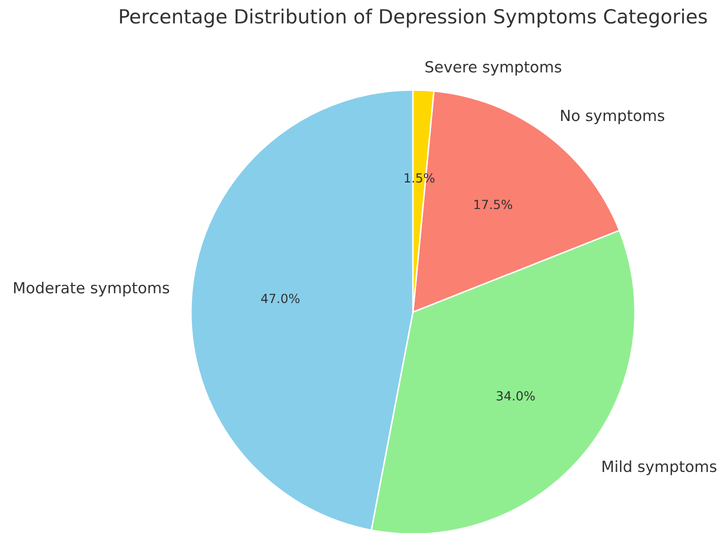 The image size is (722, 533). What do you see at coordinates (659, 468) in the screenshot?
I see `slice-label: Mild symptoms` at bounding box center [659, 468].